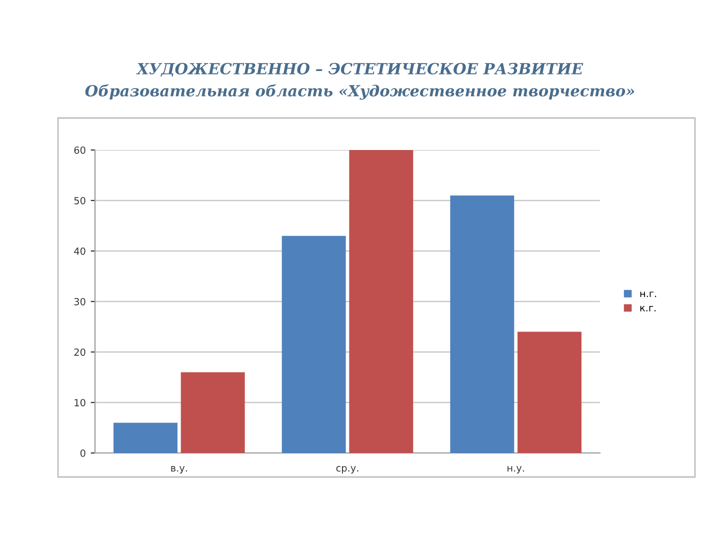  What do you see at coordinates (80, 150) in the screenshot?
I see `y-tick-label: 60` at bounding box center [80, 150].